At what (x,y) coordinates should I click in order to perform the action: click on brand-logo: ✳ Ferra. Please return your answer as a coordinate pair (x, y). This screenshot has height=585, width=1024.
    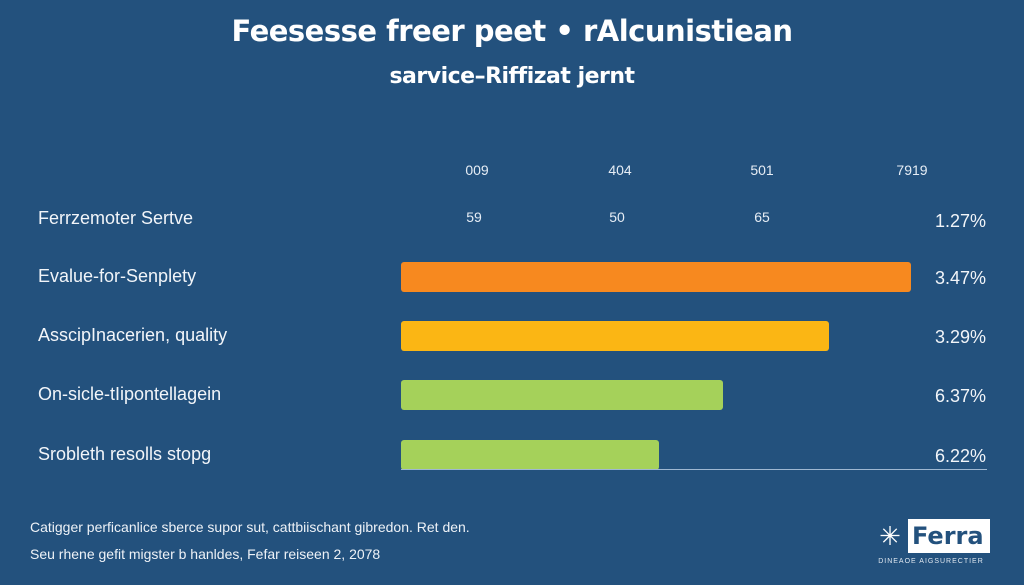
    Looking at the image, I should click on (931, 536).